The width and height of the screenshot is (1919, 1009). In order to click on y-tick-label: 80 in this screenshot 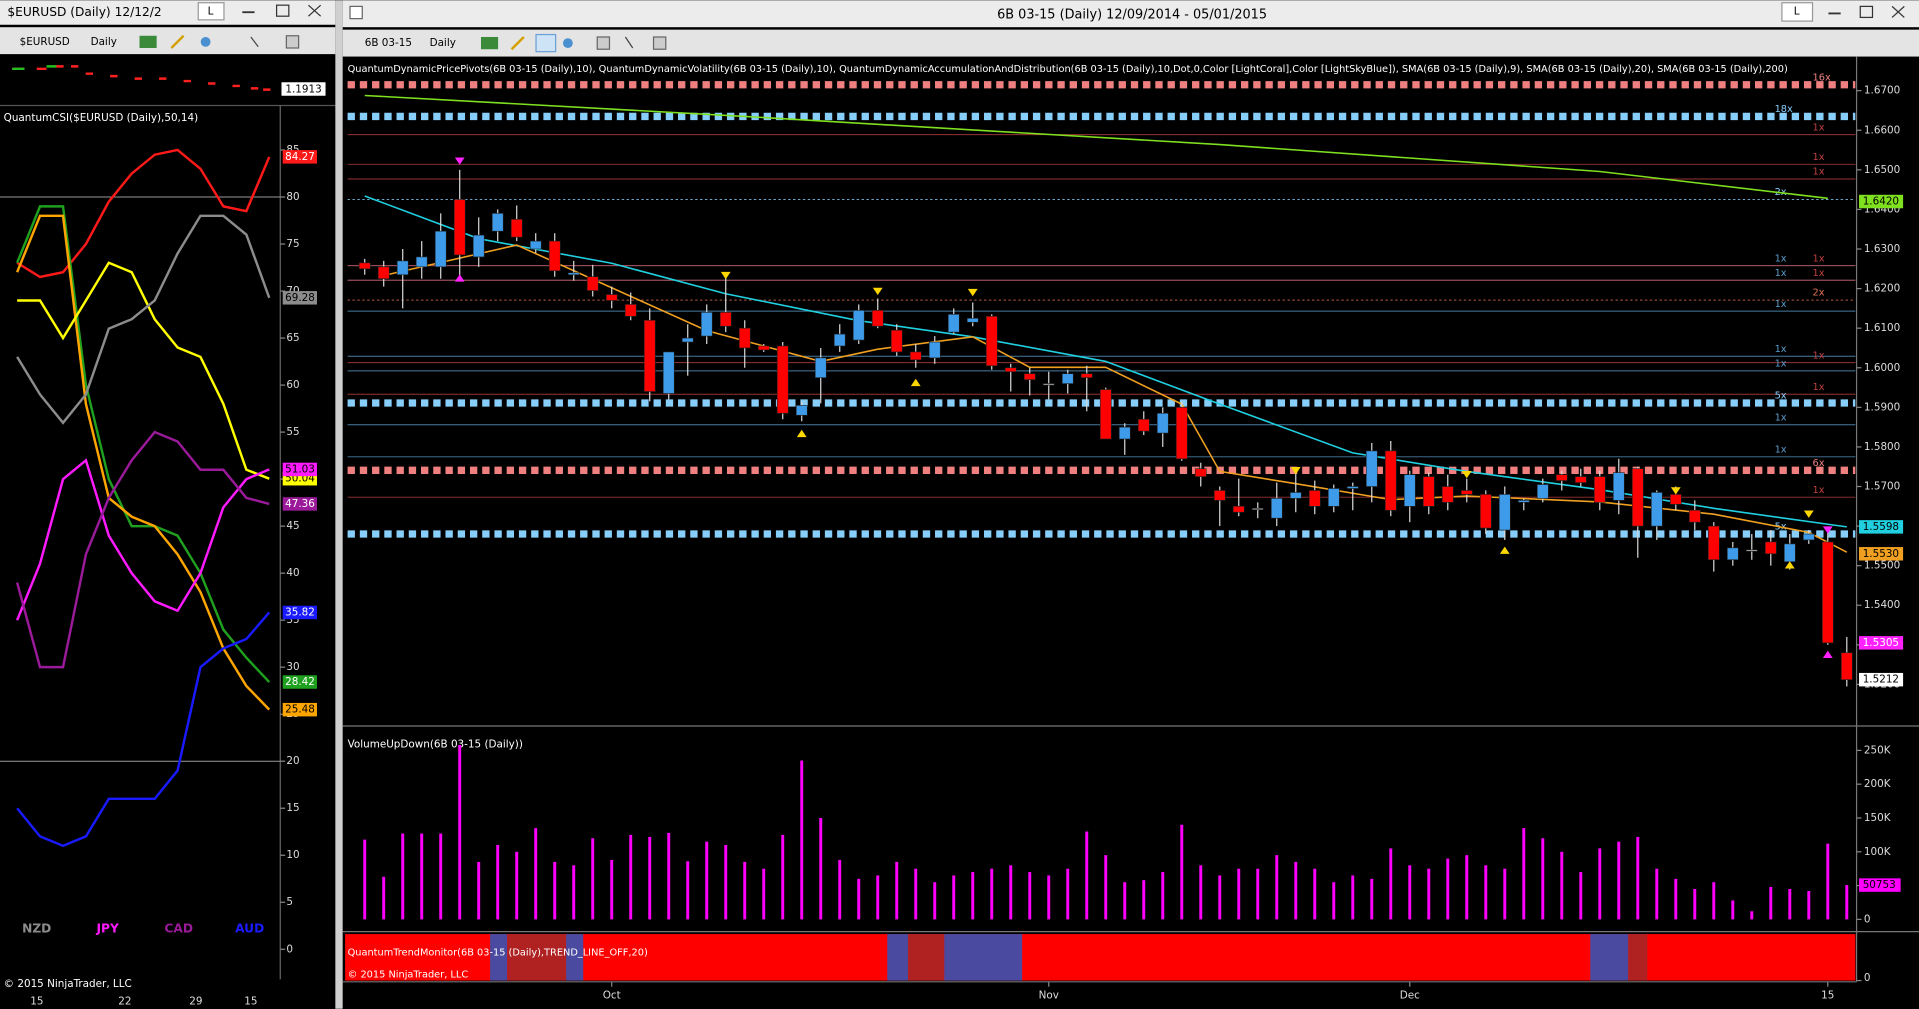, I will do `click(292, 197)`.